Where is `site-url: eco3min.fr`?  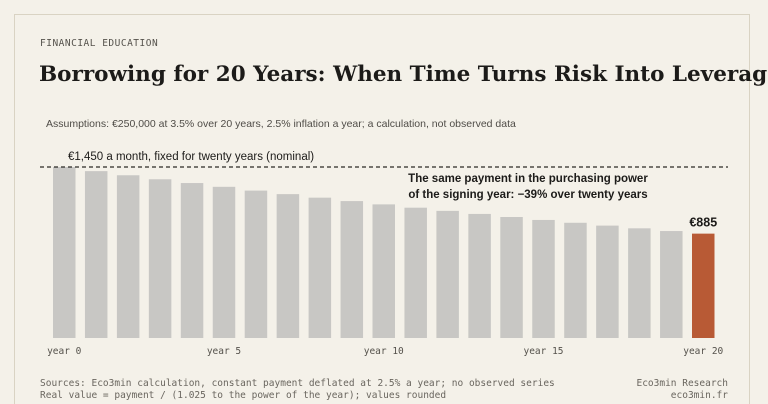 site-url: eco3min.fr is located at coordinates (699, 395).